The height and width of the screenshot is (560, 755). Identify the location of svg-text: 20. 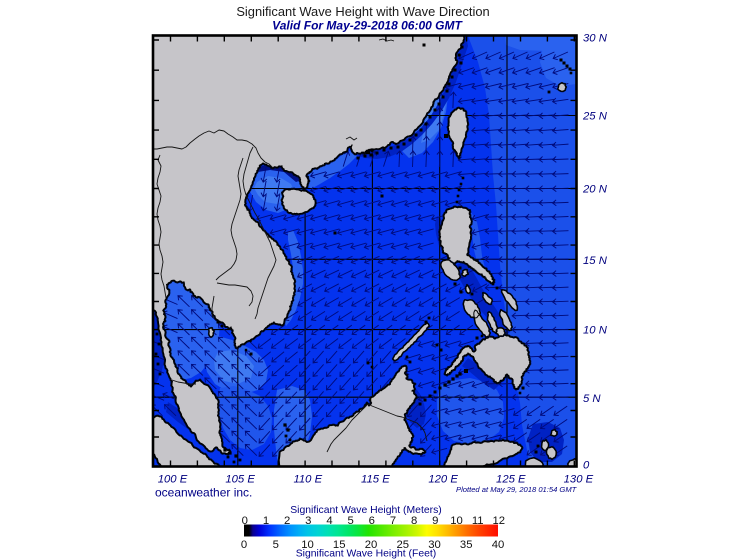
(371, 545).